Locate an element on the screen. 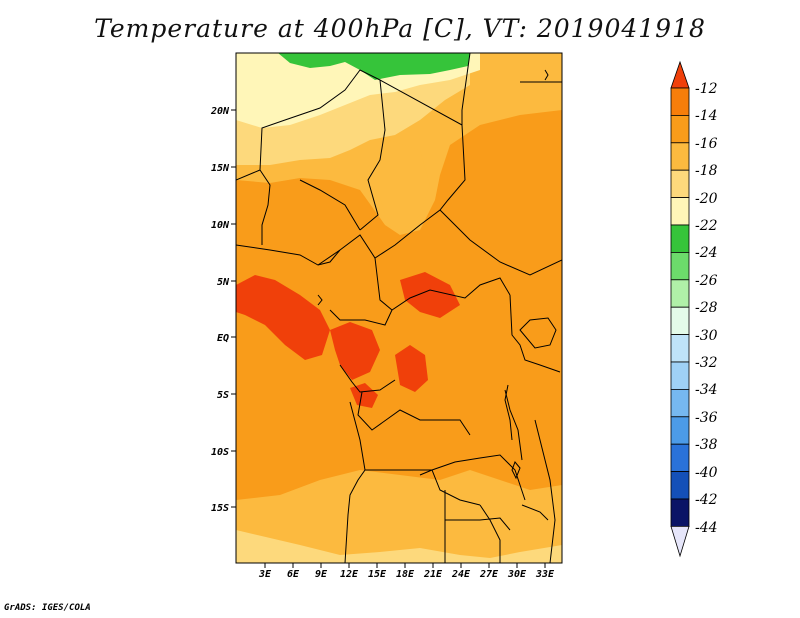 The height and width of the screenshot is (618, 800). colorbar-label: -14 is located at coordinates (706, 116).